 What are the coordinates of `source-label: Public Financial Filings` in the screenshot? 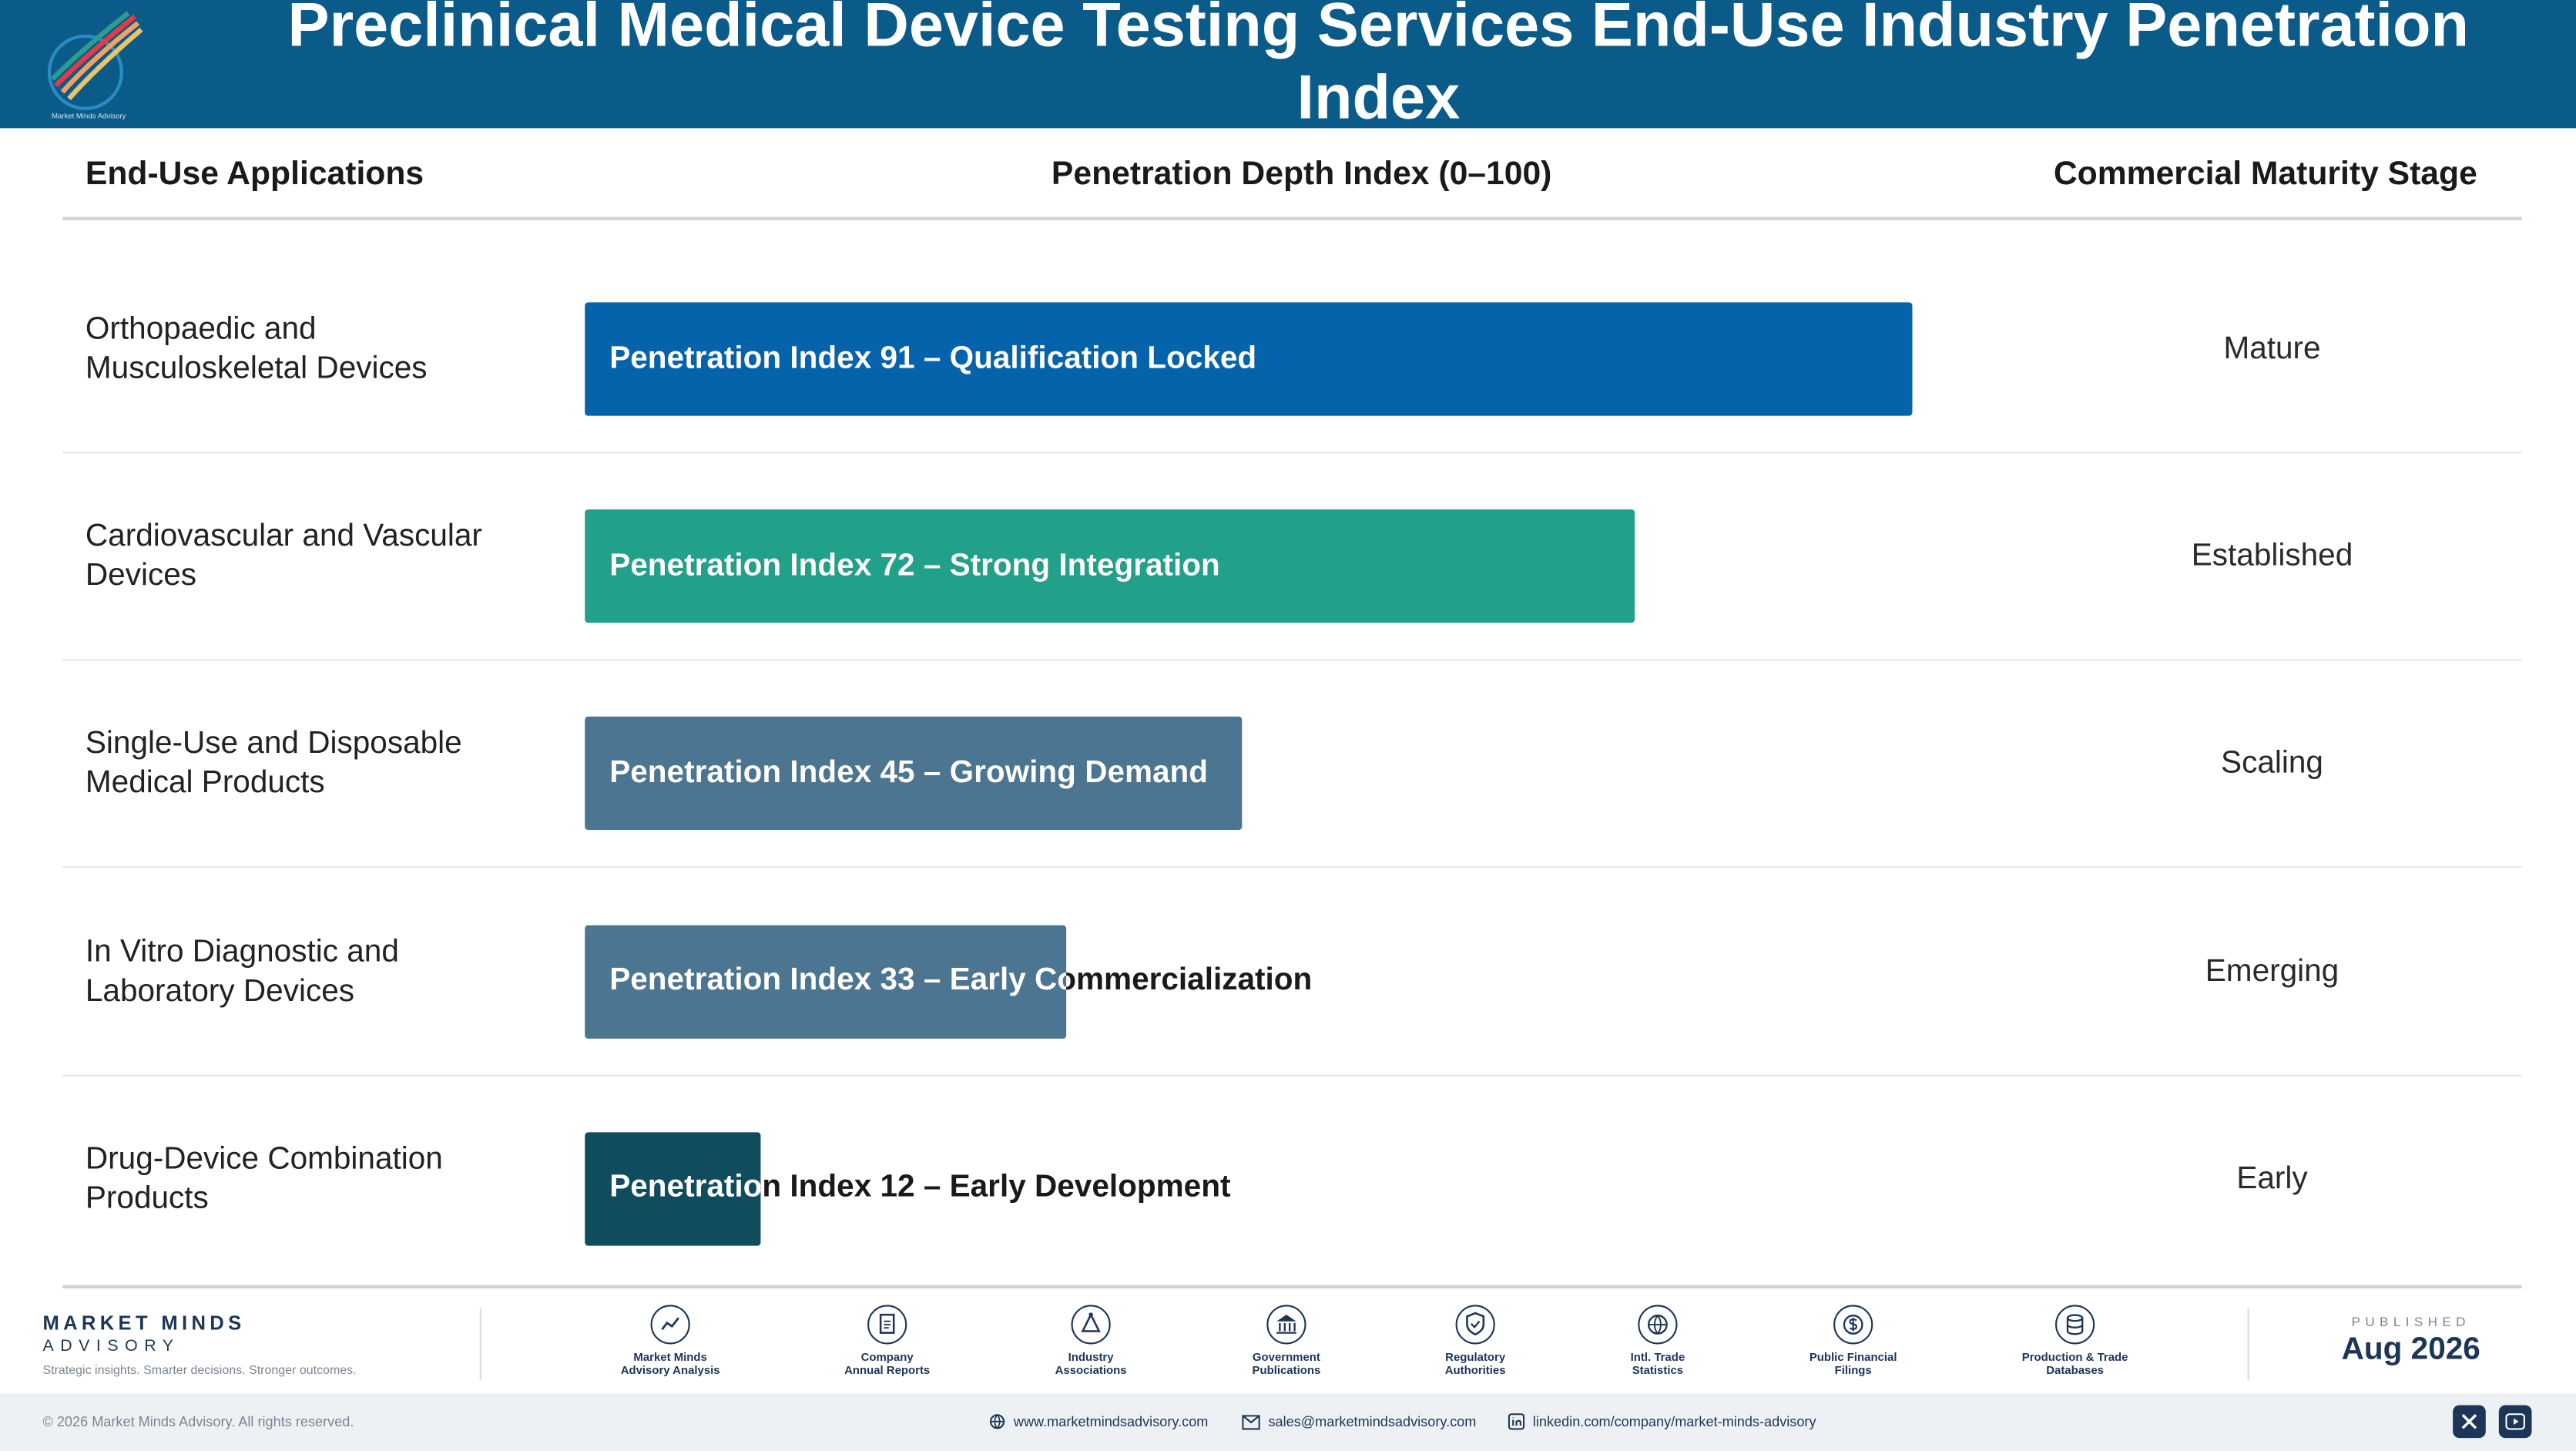 It's located at (1853, 1365).